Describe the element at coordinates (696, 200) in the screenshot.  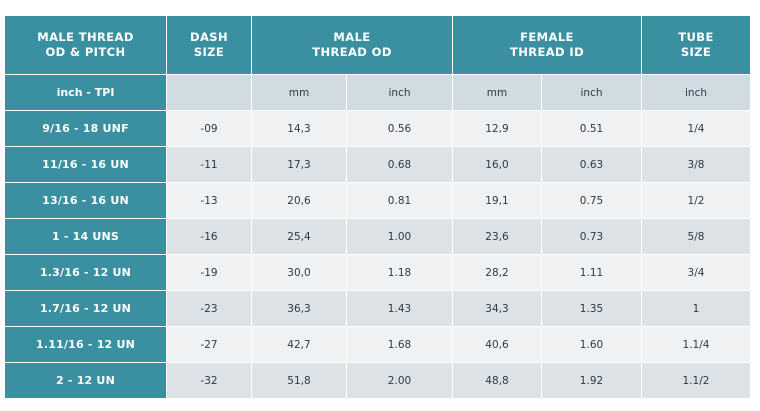
I see `tube-size-cell: 1/2` at that location.